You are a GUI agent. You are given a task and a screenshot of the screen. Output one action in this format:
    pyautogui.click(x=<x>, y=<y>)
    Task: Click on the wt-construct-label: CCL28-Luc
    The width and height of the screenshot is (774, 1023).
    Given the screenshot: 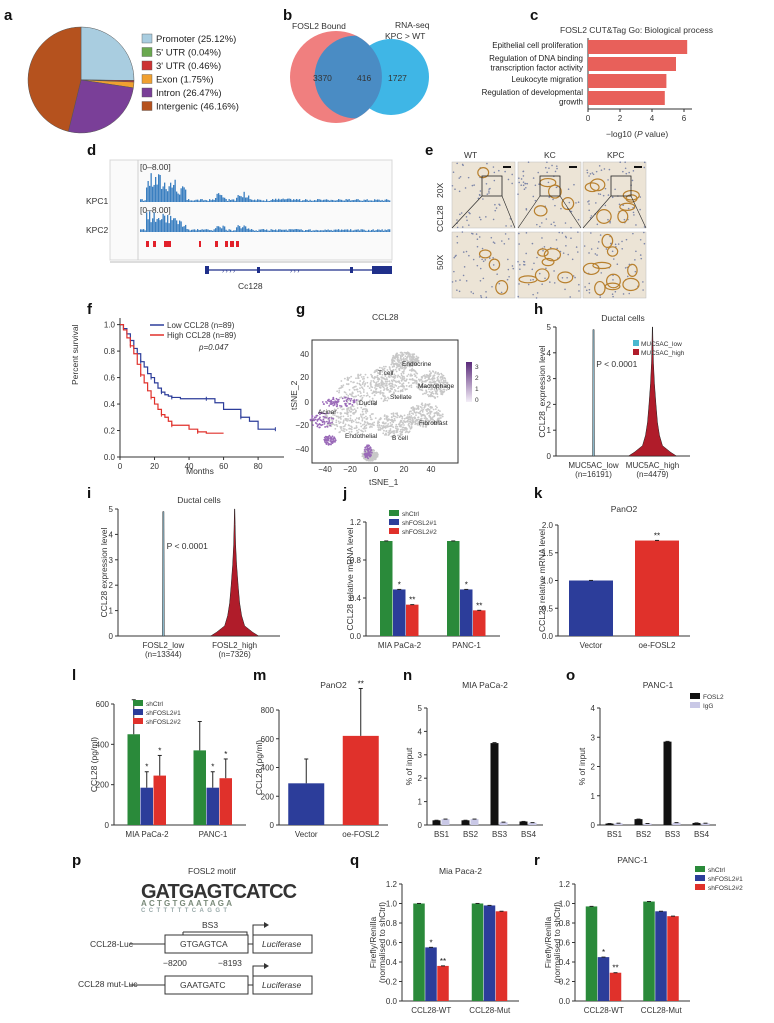 What is the action you would take?
    pyautogui.click(x=112, y=944)
    